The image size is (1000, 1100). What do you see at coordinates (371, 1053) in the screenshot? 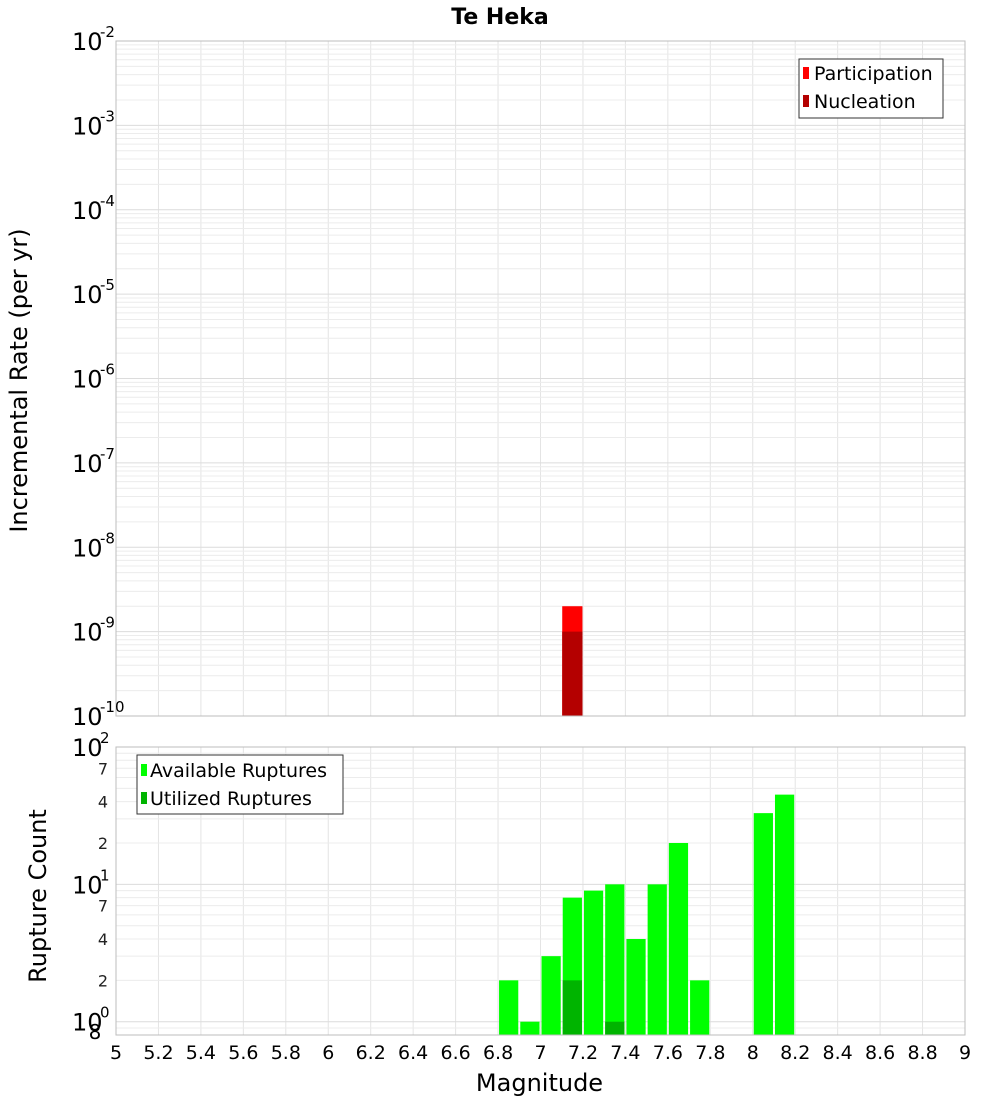
I see `x-tick-label: 6.2` at bounding box center [371, 1053].